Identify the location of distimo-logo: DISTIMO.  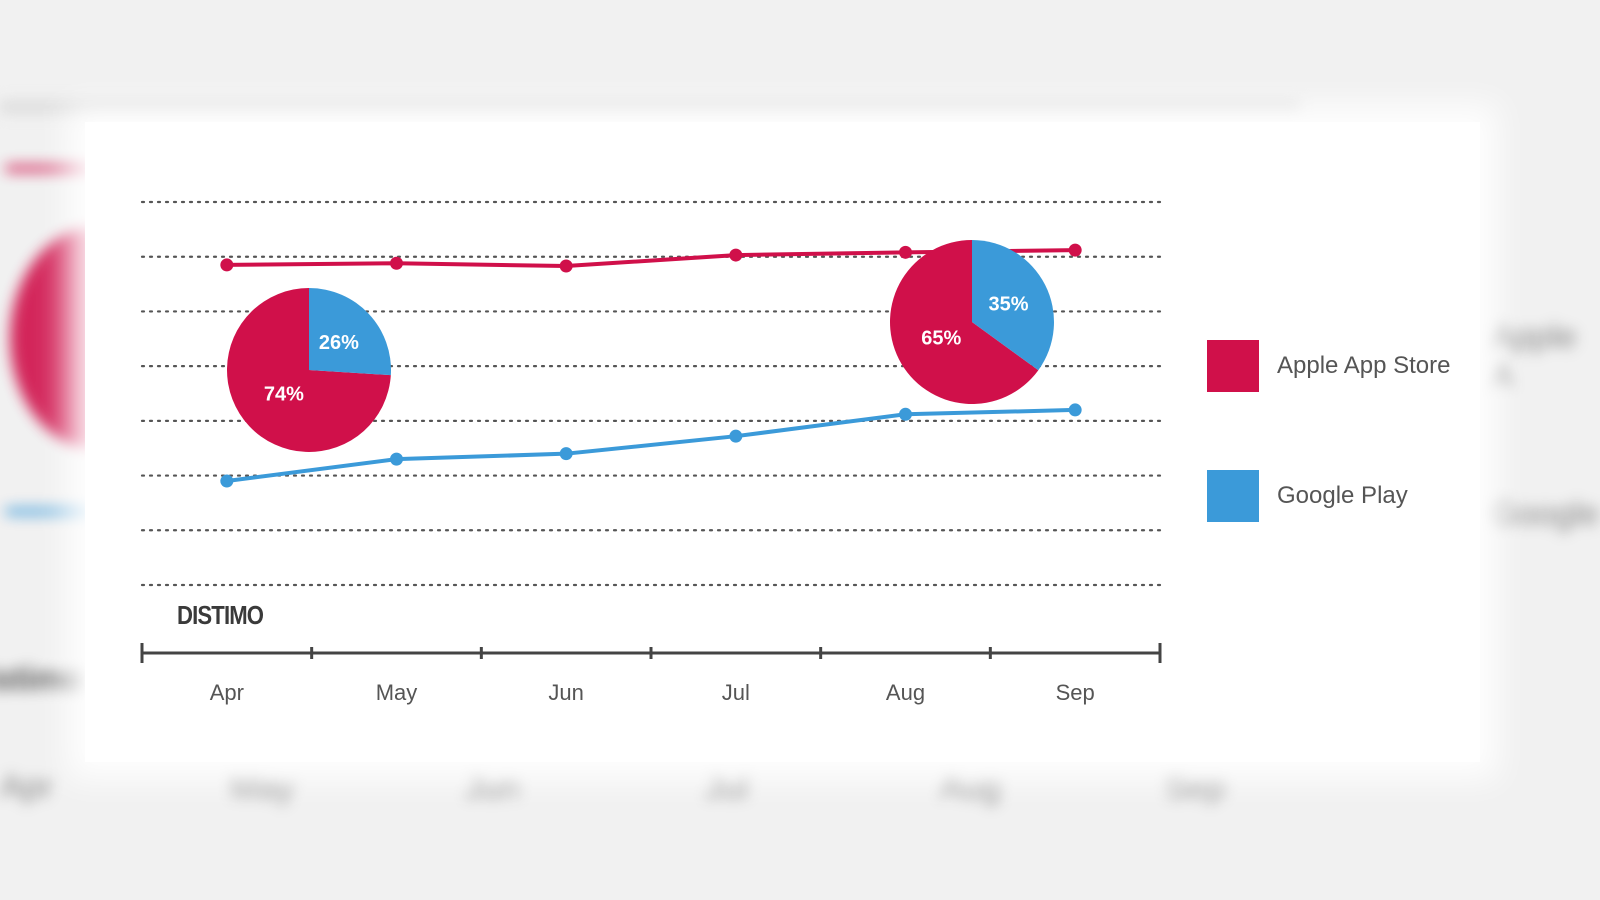
(220, 615).